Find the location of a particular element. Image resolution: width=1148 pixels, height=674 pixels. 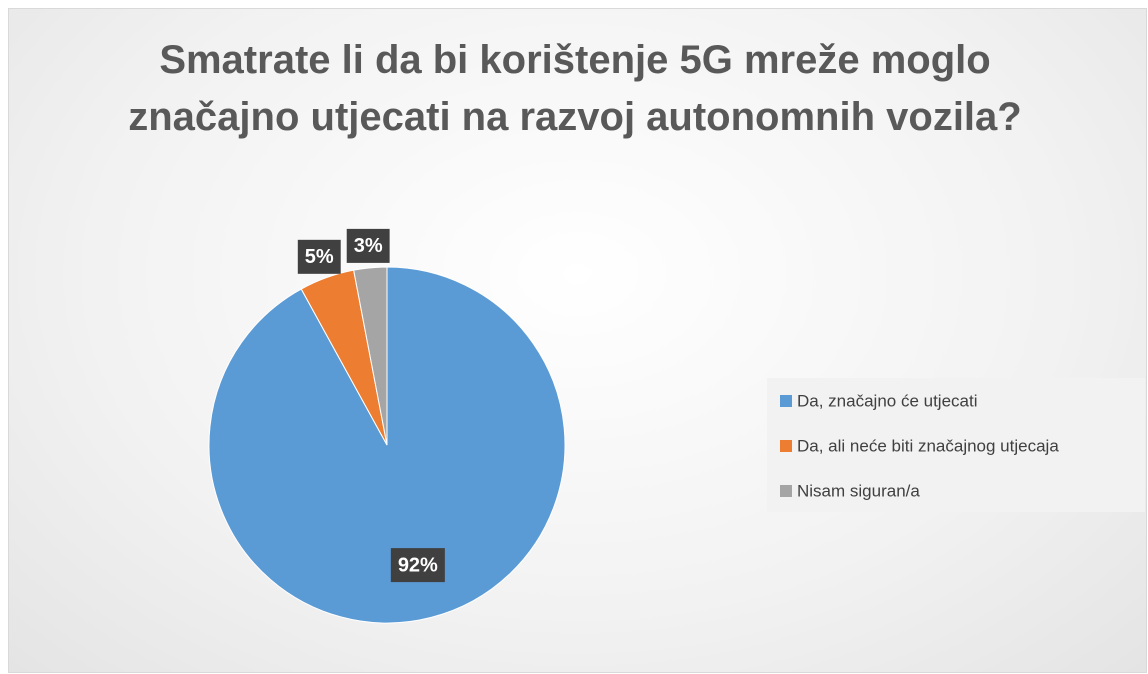

data-label: 5% is located at coordinates (319, 257).